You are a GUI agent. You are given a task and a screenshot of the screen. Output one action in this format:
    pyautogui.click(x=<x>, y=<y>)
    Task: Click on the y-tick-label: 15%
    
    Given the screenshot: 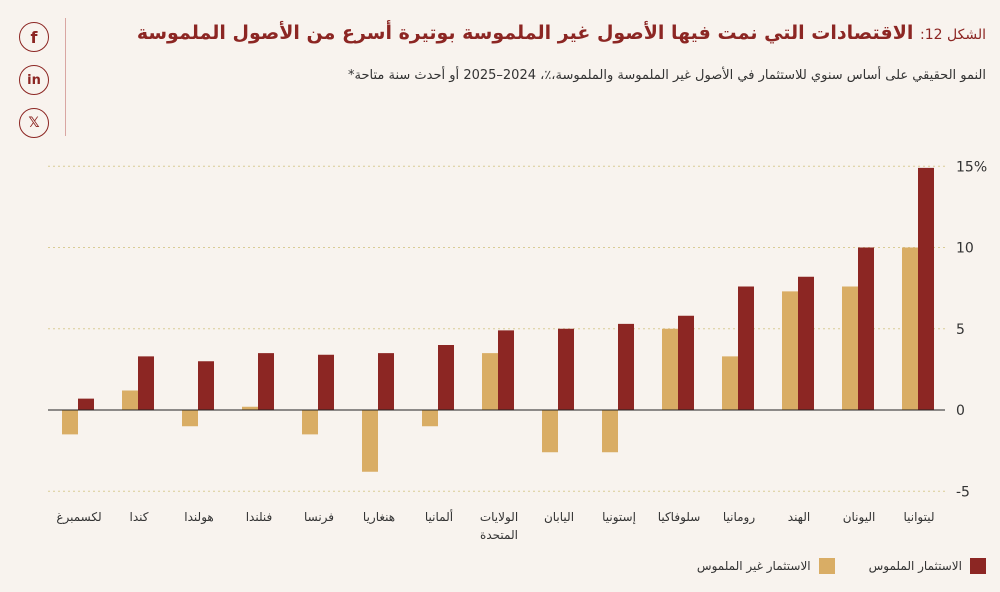 What is the action you would take?
    pyautogui.click(x=971, y=167)
    